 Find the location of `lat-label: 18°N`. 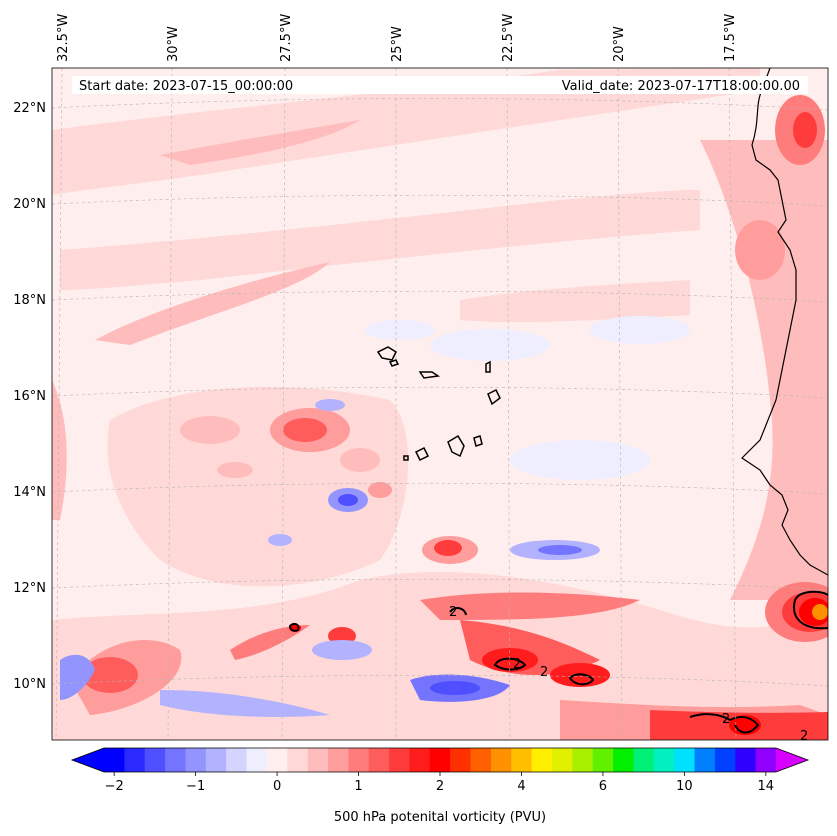

lat-label: 18°N is located at coordinates (29, 300).